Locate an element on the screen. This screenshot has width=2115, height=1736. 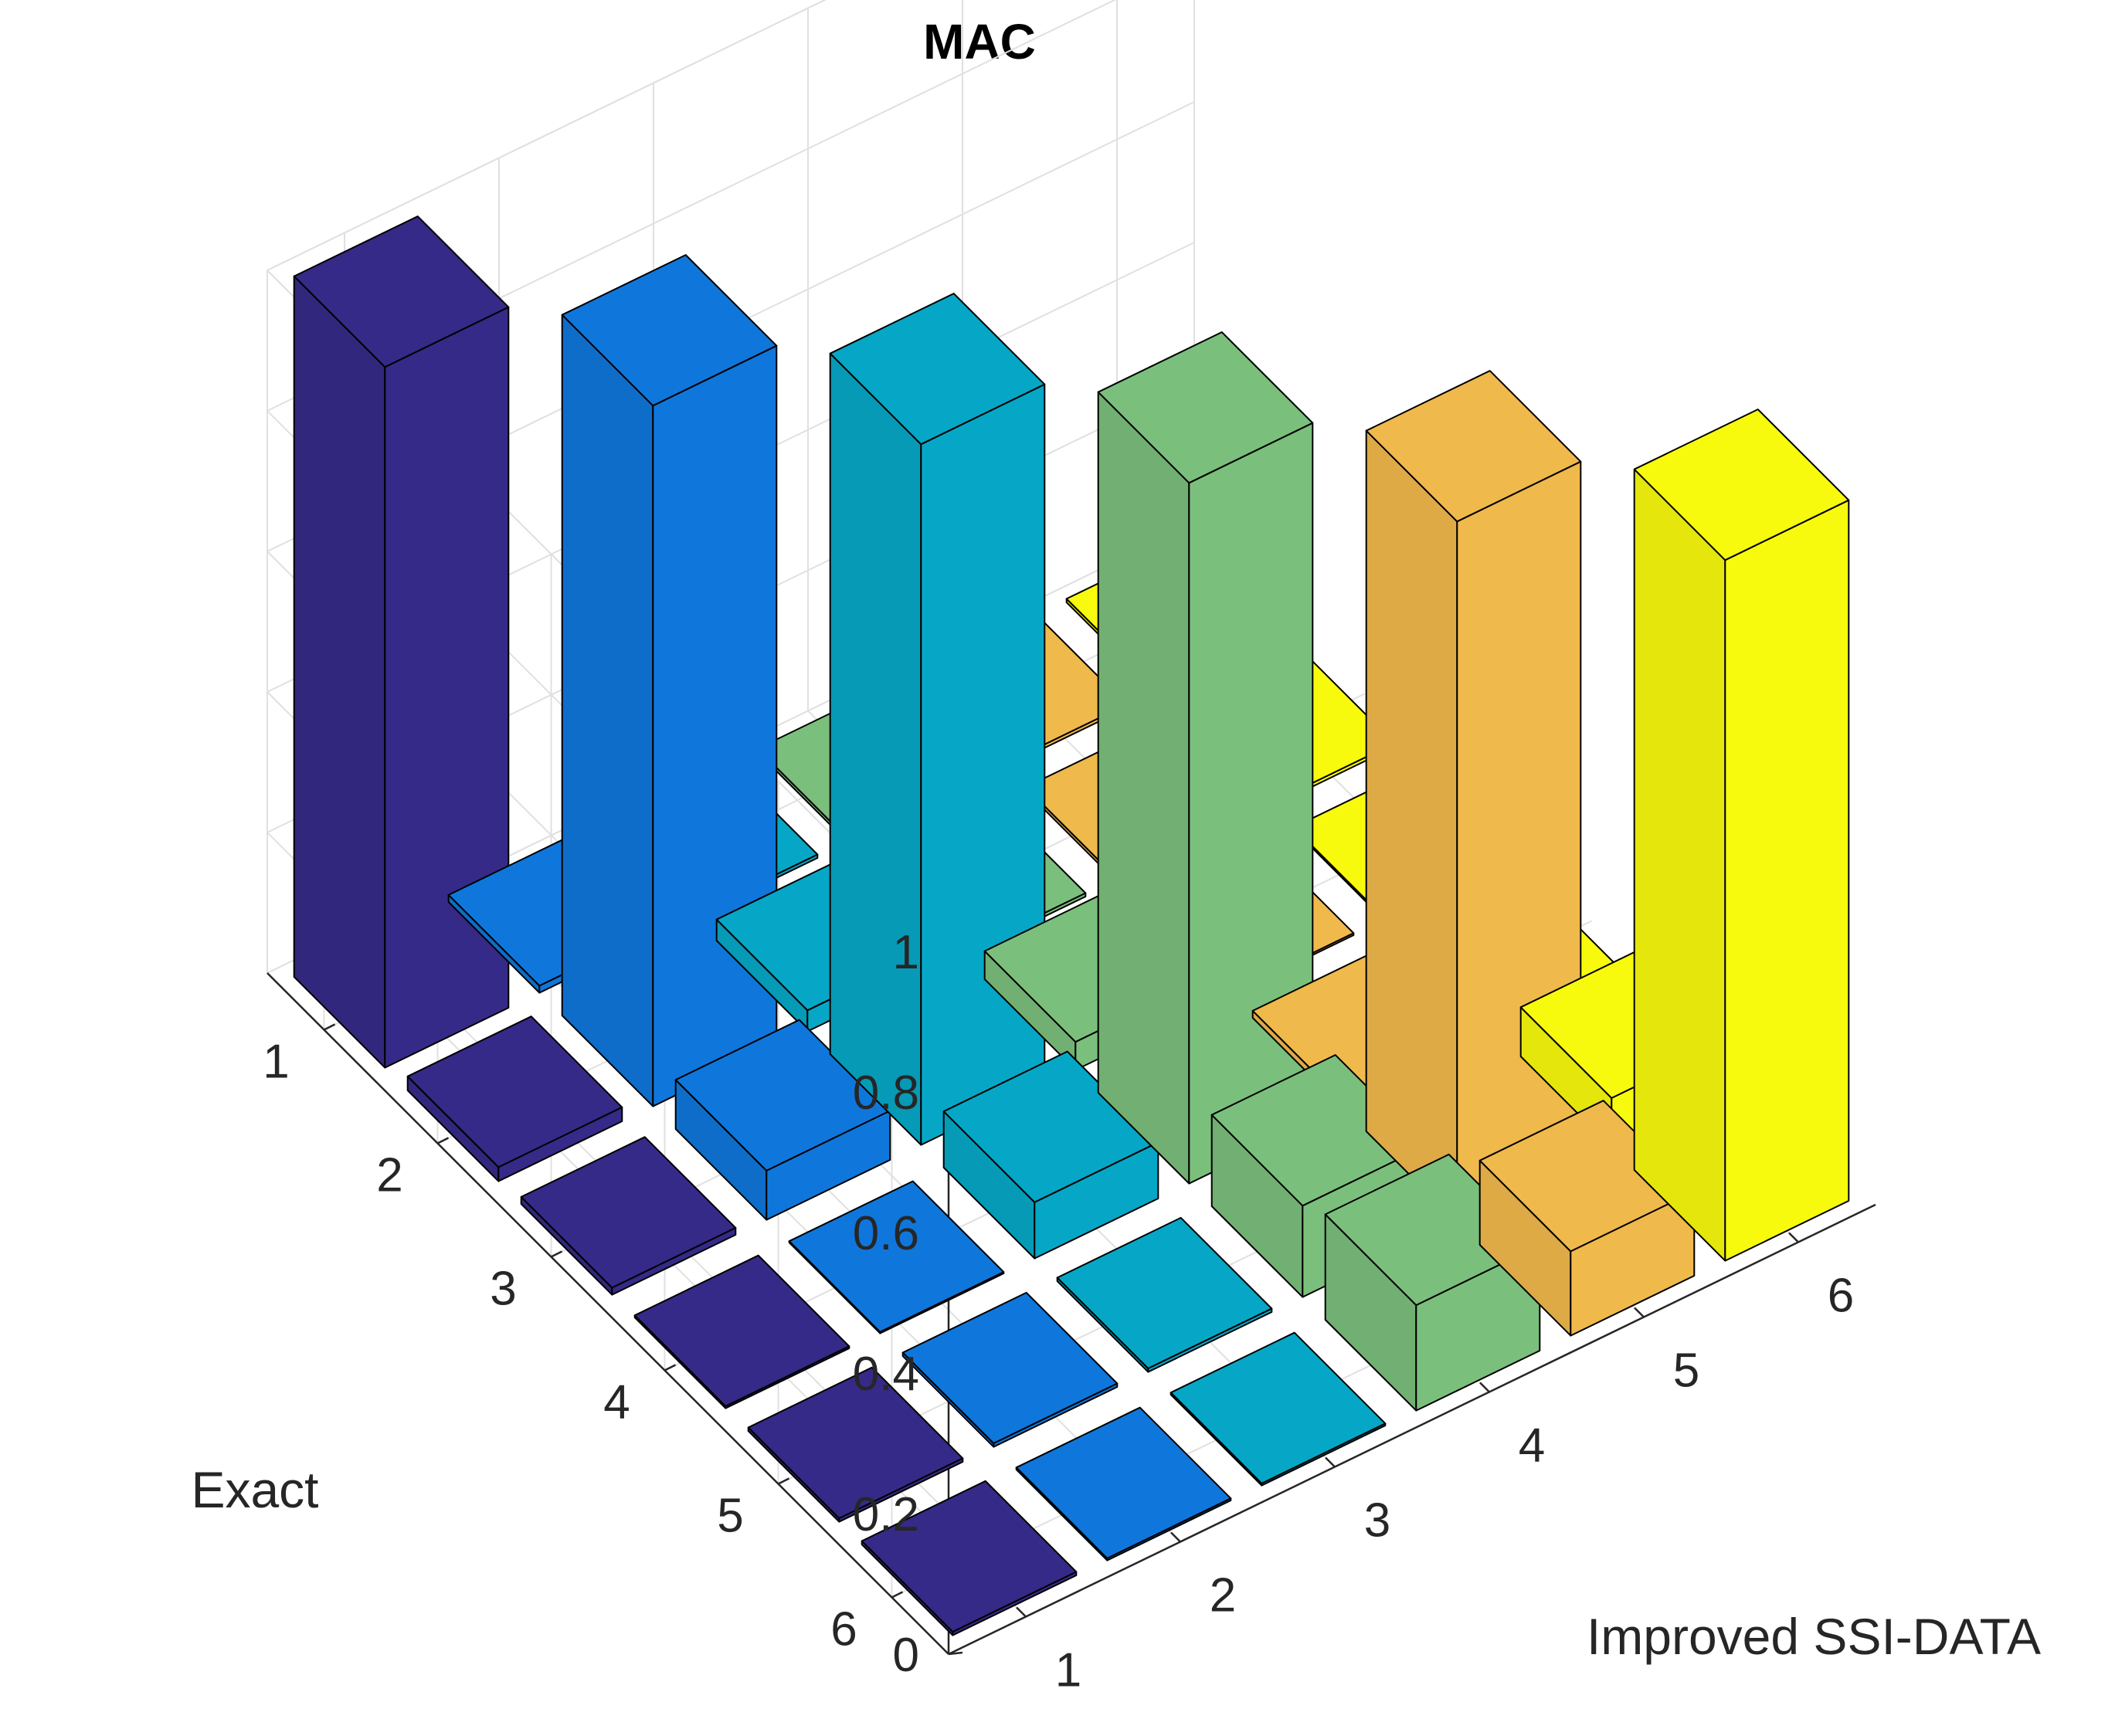
z-tick-label: 0.6 is located at coordinates (886, 1233).